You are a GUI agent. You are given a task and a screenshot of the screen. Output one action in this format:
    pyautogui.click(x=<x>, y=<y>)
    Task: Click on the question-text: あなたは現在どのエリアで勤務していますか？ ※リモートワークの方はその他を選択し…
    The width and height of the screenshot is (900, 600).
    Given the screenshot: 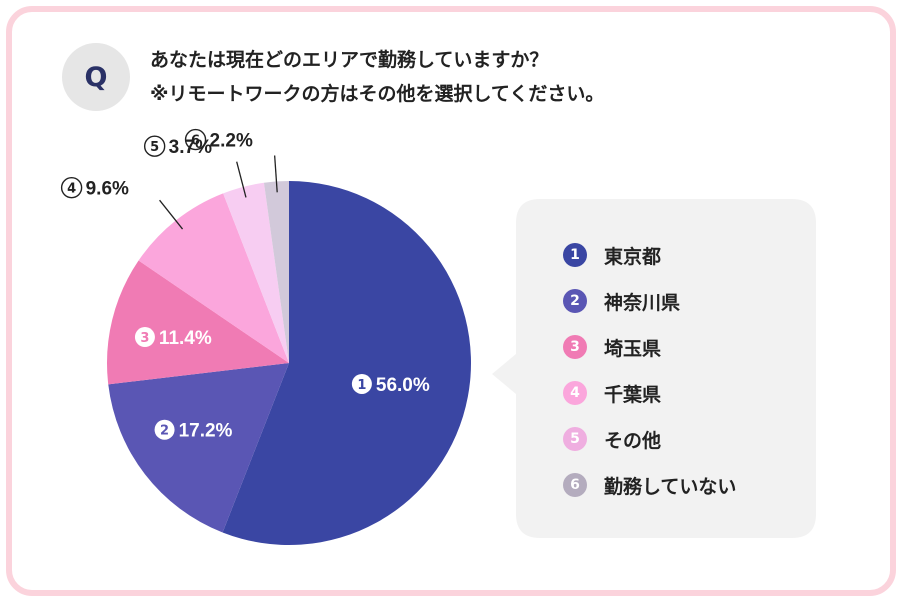 What is the action you would take?
    pyautogui.click(x=377, y=77)
    